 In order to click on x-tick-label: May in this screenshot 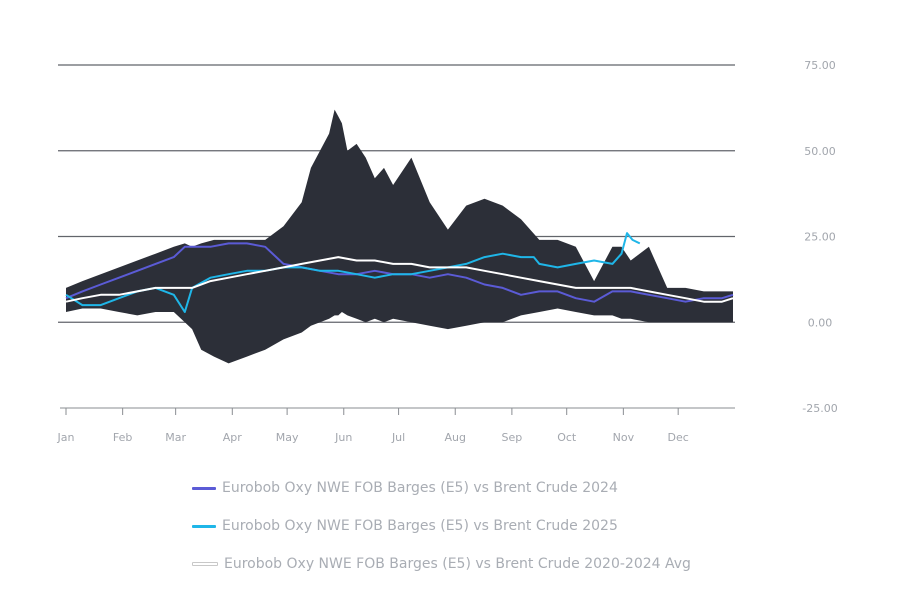, I will do `click(287, 437)`.